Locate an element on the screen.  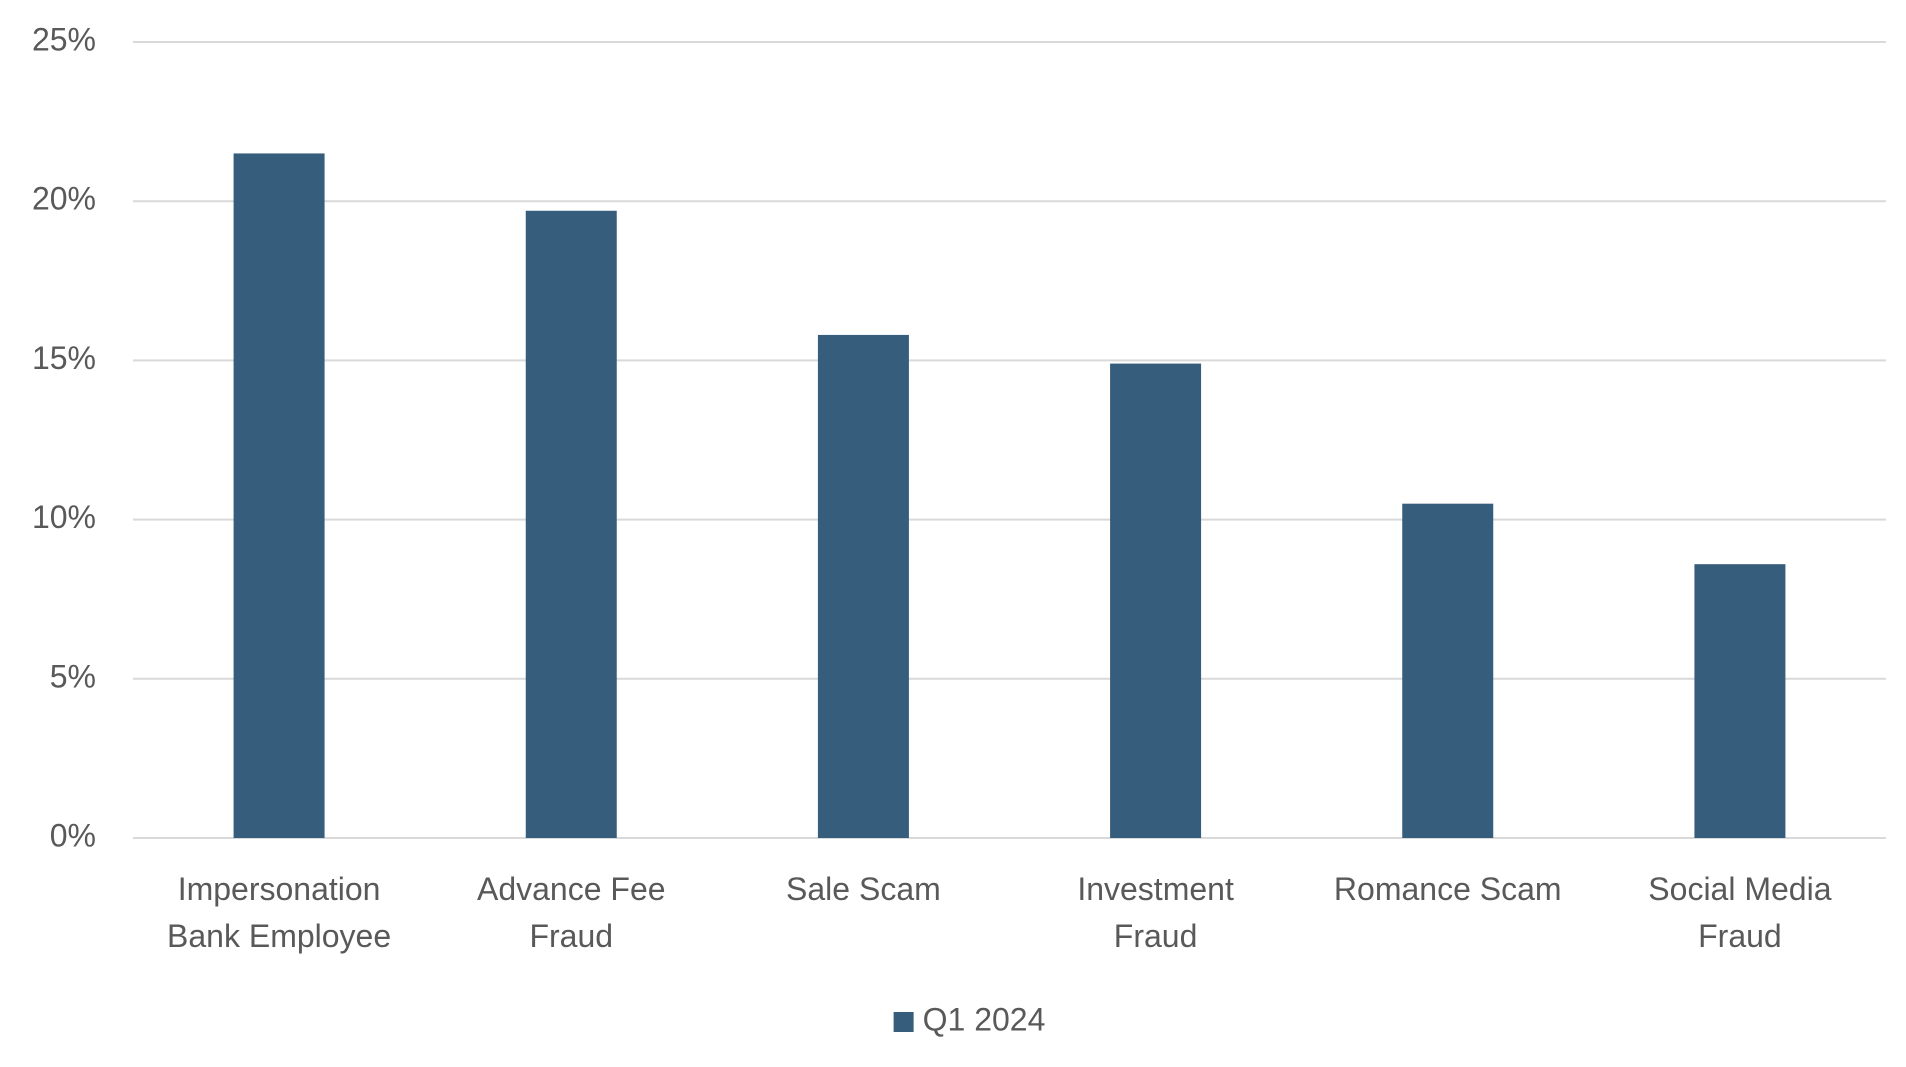
x-tick-label: Impersonation Bank Employee is located at coordinates (279, 912).